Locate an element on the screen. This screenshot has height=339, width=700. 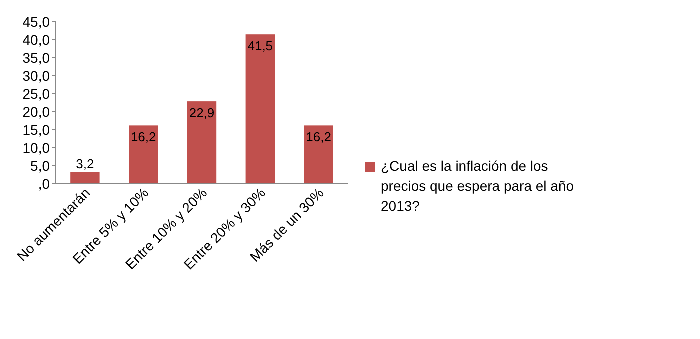
y-tick-label: 35,0 is located at coordinates (36, 58).